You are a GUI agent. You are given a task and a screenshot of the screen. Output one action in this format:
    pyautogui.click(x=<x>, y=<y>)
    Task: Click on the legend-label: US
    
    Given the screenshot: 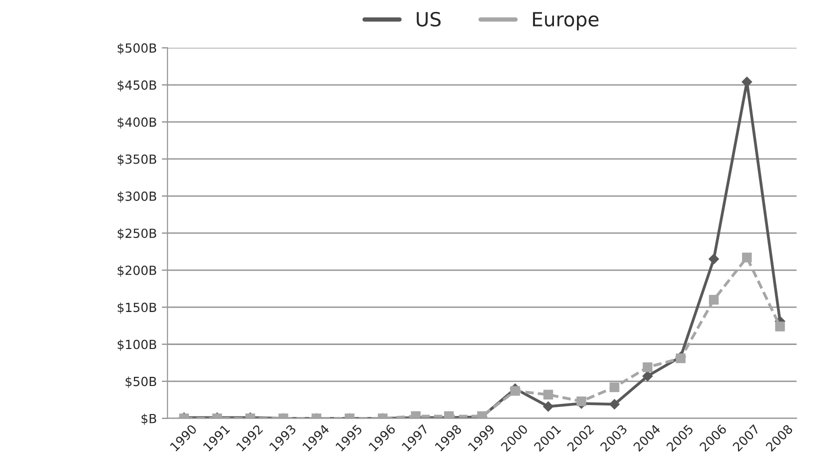 What is the action you would take?
    pyautogui.click(x=428, y=19)
    